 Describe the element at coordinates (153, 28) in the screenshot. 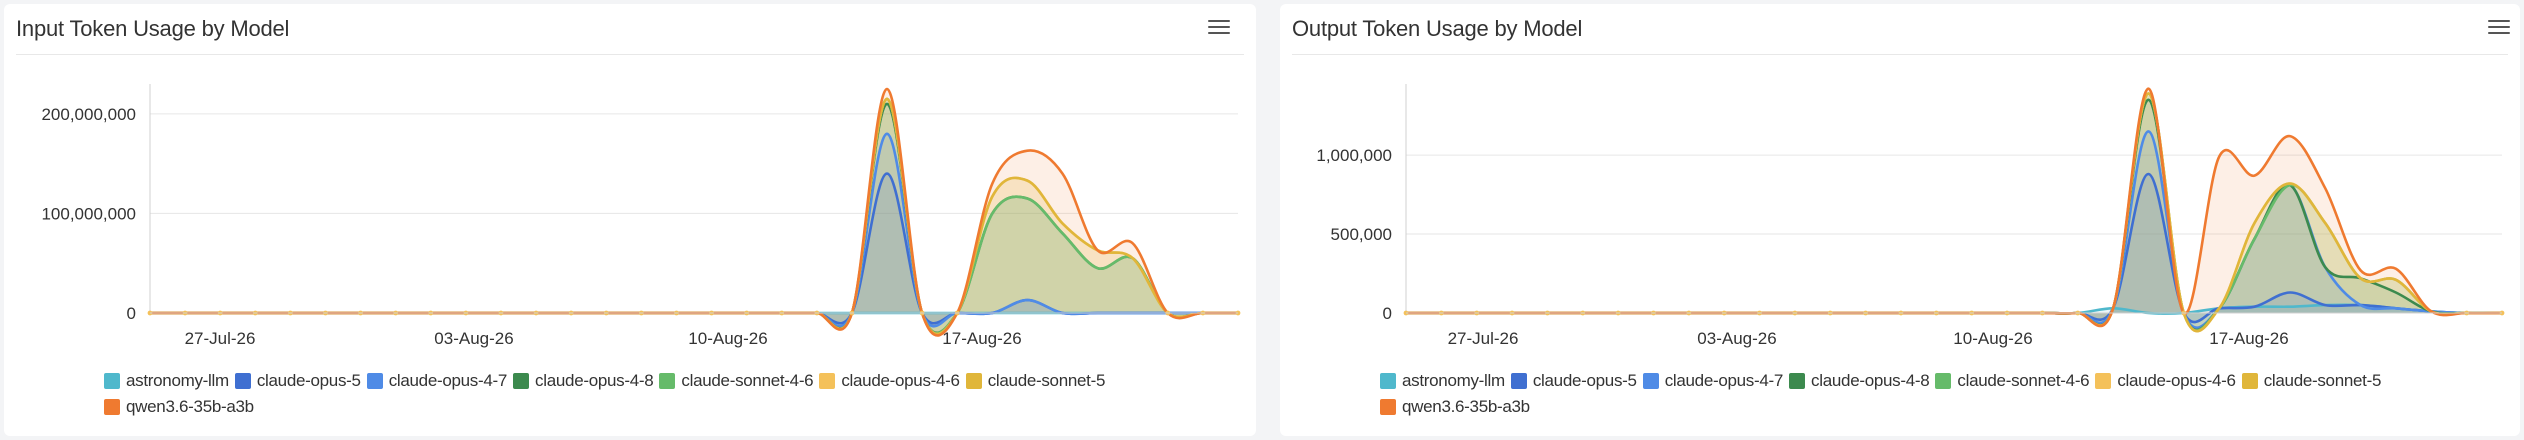

I see `chart-title: Input Token Usage by Model` at that location.